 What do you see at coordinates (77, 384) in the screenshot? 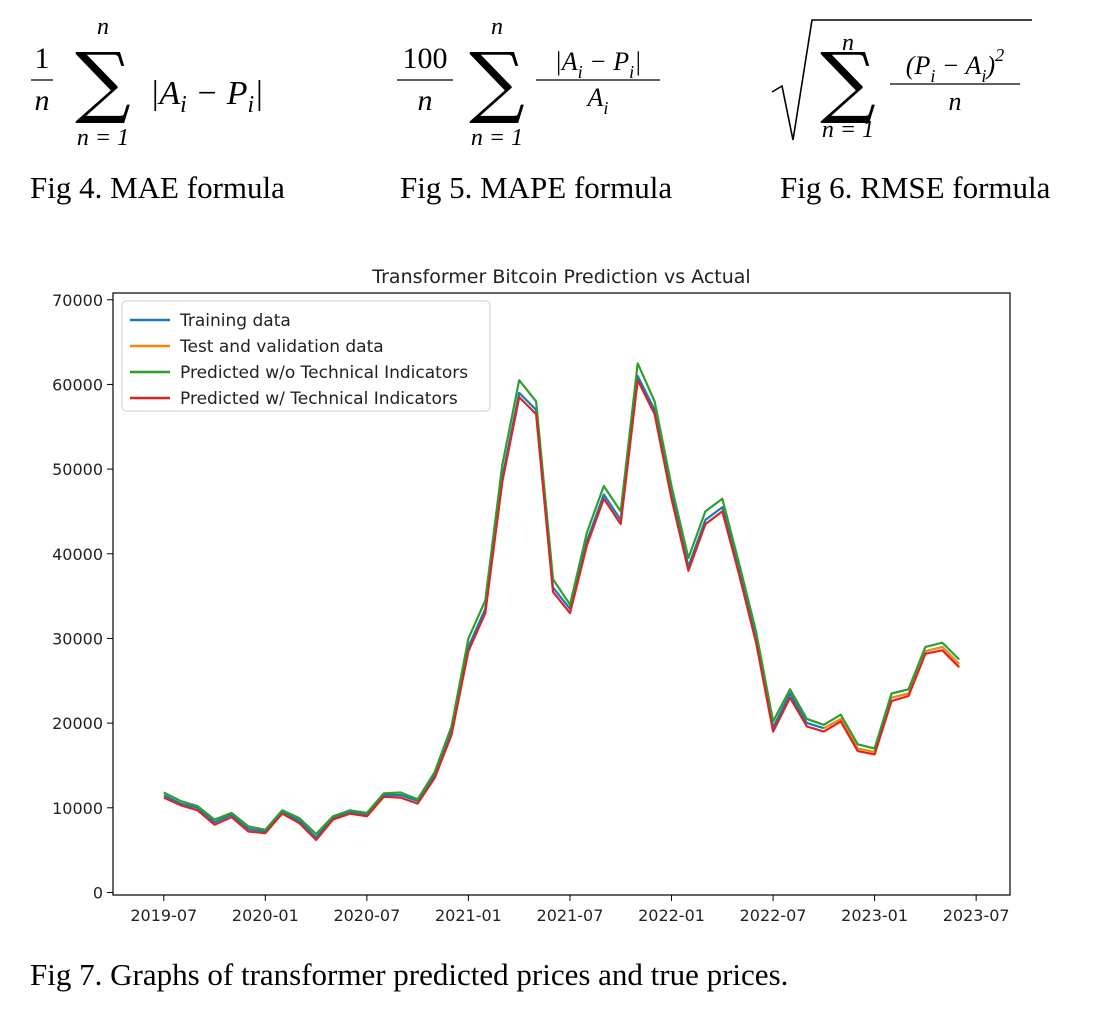
I see `y-tick-label: 60000` at bounding box center [77, 384].